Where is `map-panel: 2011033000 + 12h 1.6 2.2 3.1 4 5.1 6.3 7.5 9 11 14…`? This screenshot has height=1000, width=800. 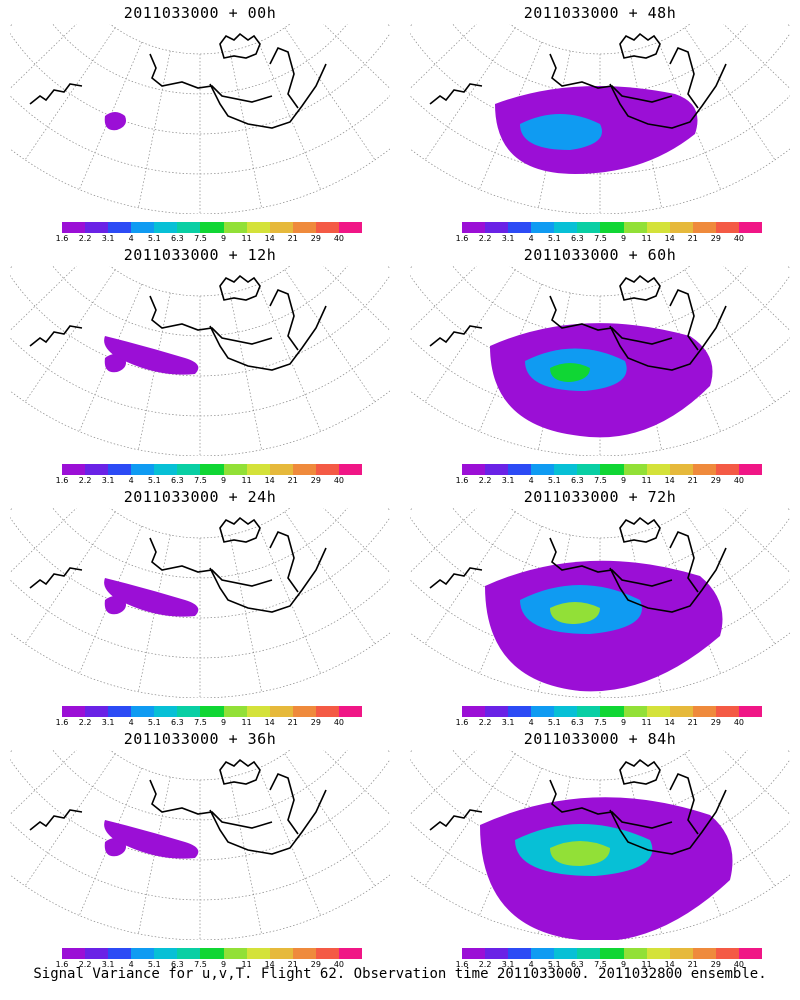 map-panel: 2011033000 + 12h 1.6 2.2 3.1 4 5.1 6.3 7.5 9 11 14… is located at coordinates (200, 364).